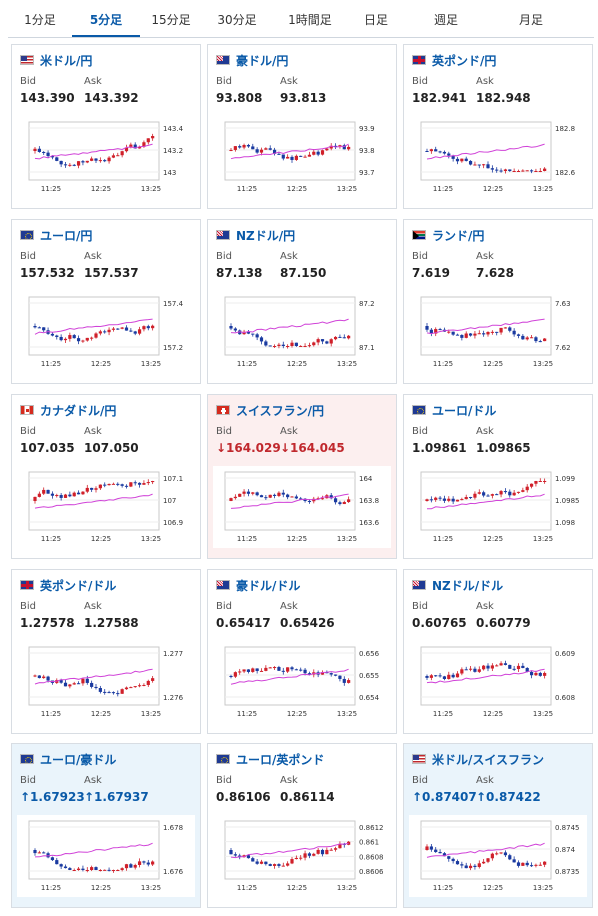 This screenshot has height=916, width=598. I want to click on y-tick-label: 1.099, so click(565, 479).